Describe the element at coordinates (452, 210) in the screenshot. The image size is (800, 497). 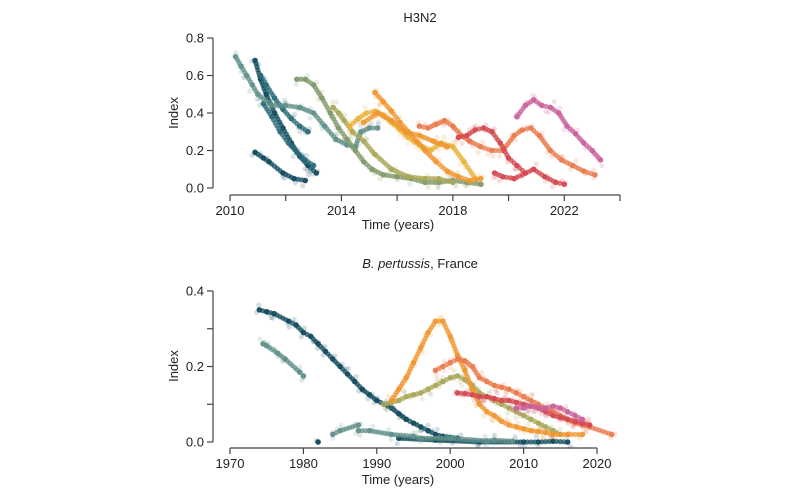
I see `x-tick-label: 2018` at that location.